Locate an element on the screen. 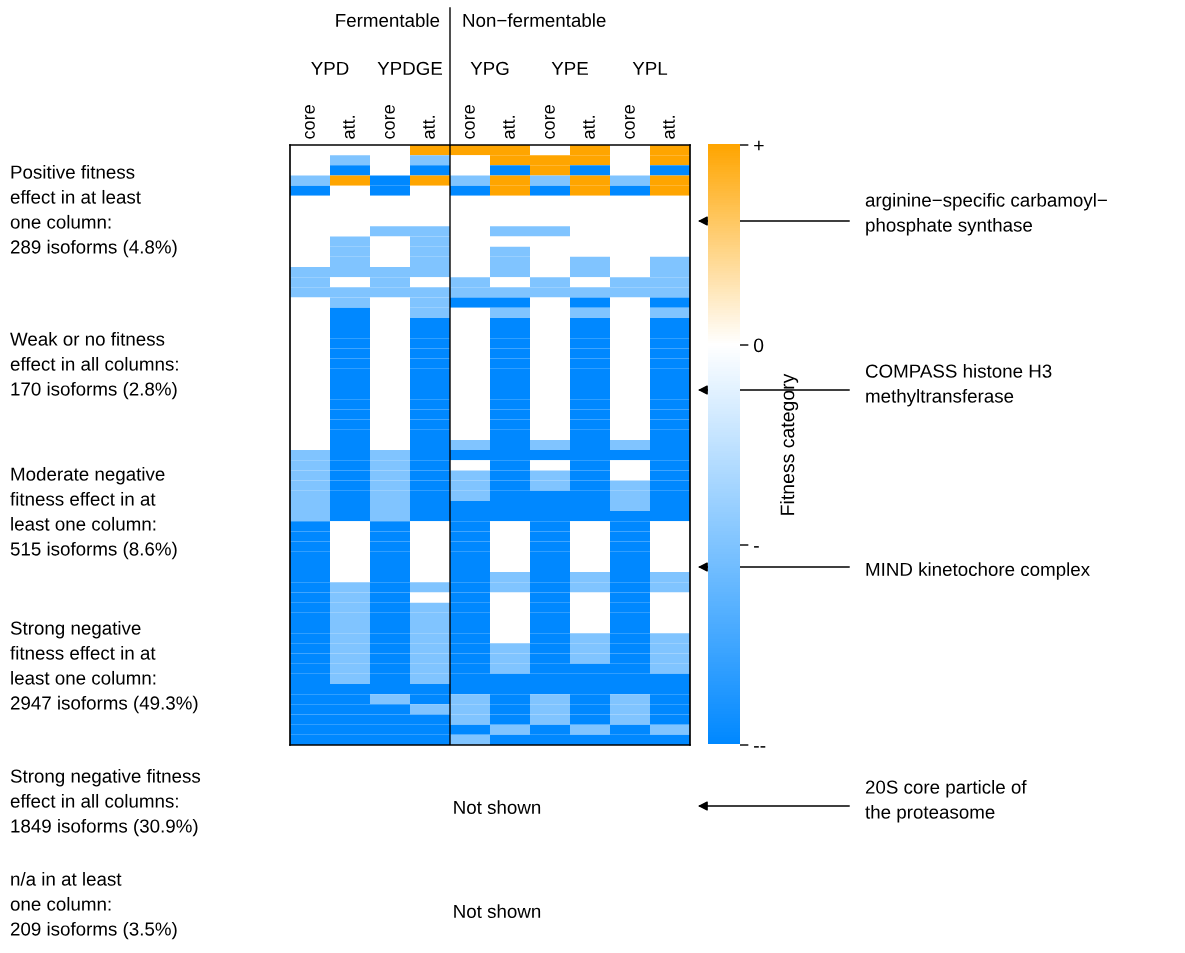 The height and width of the screenshot is (953, 1185). text: COMPASS histone H3 methyltransferase is located at coordinates (958, 385).